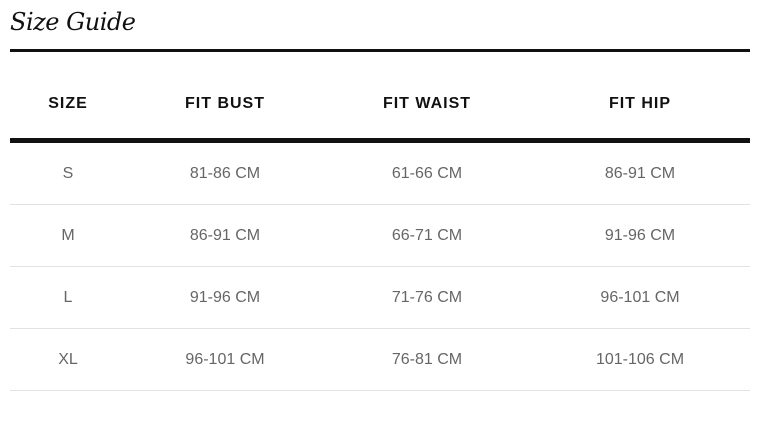 The width and height of the screenshot is (762, 428). What do you see at coordinates (427, 359) in the screenshot?
I see `waist-cell: 76-81 CM` at bounding box center [427, 359].